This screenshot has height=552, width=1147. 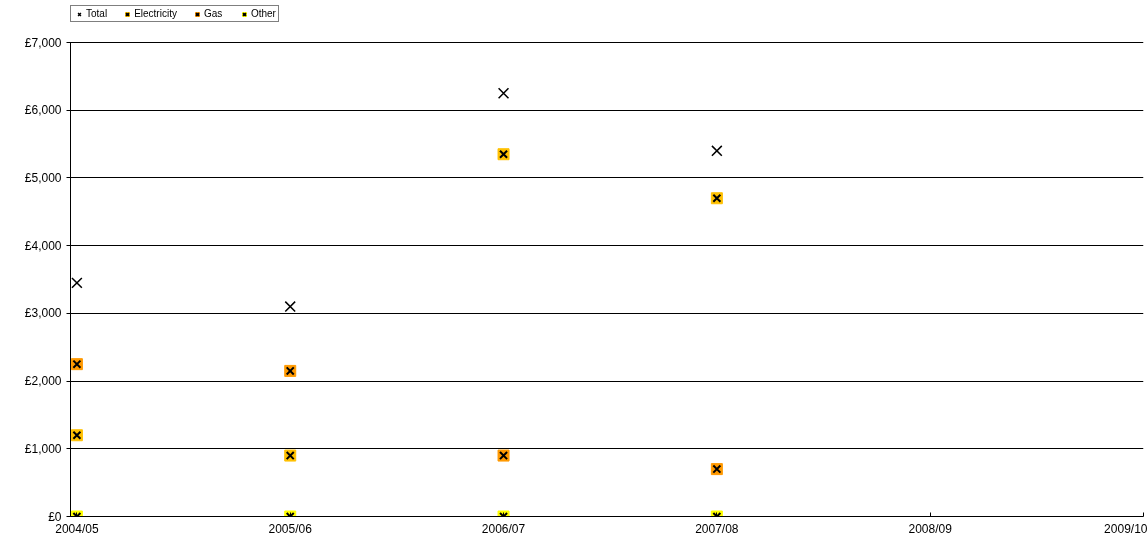 What do you see at coordinates (43, 245) in the screenshot?
I see `y-tick-label: £4,000` at bounding box center [43, 245].